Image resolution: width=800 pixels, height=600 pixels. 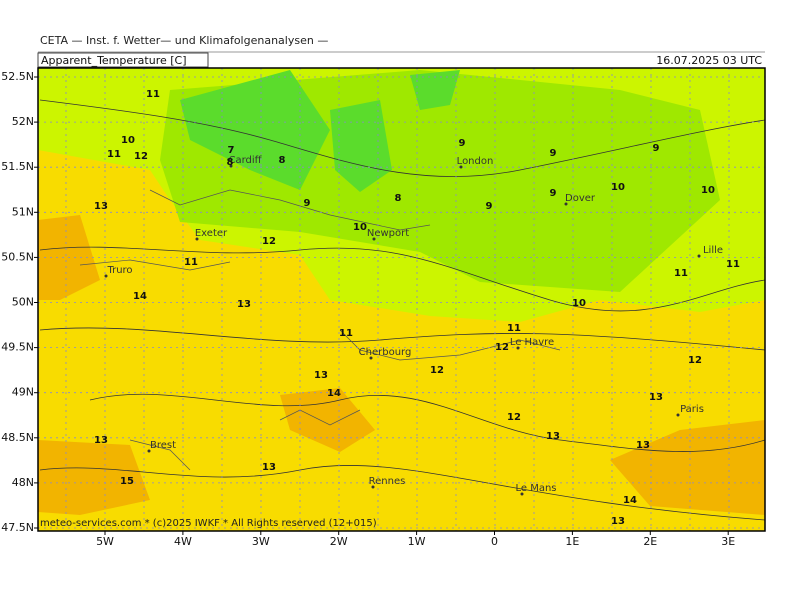 What do you see at coordinates (105, 541) in the screenshot?
I see `lon-label: 5W` at bounding box center [105, 541].